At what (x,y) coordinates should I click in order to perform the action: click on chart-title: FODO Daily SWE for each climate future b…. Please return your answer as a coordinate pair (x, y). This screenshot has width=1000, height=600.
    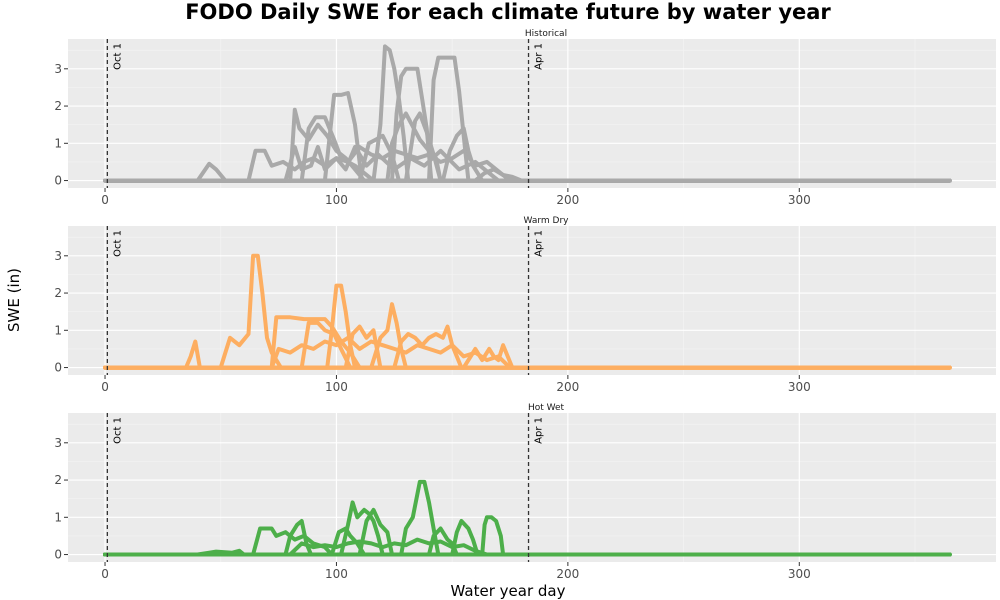
    Looking at the image, I should click on (508, 12).